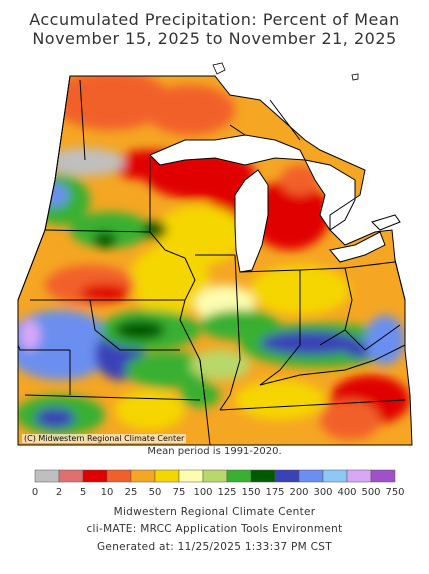 This screenshot has width=429, height=574. I want to click on legend-label: 50, so click(155, 492).